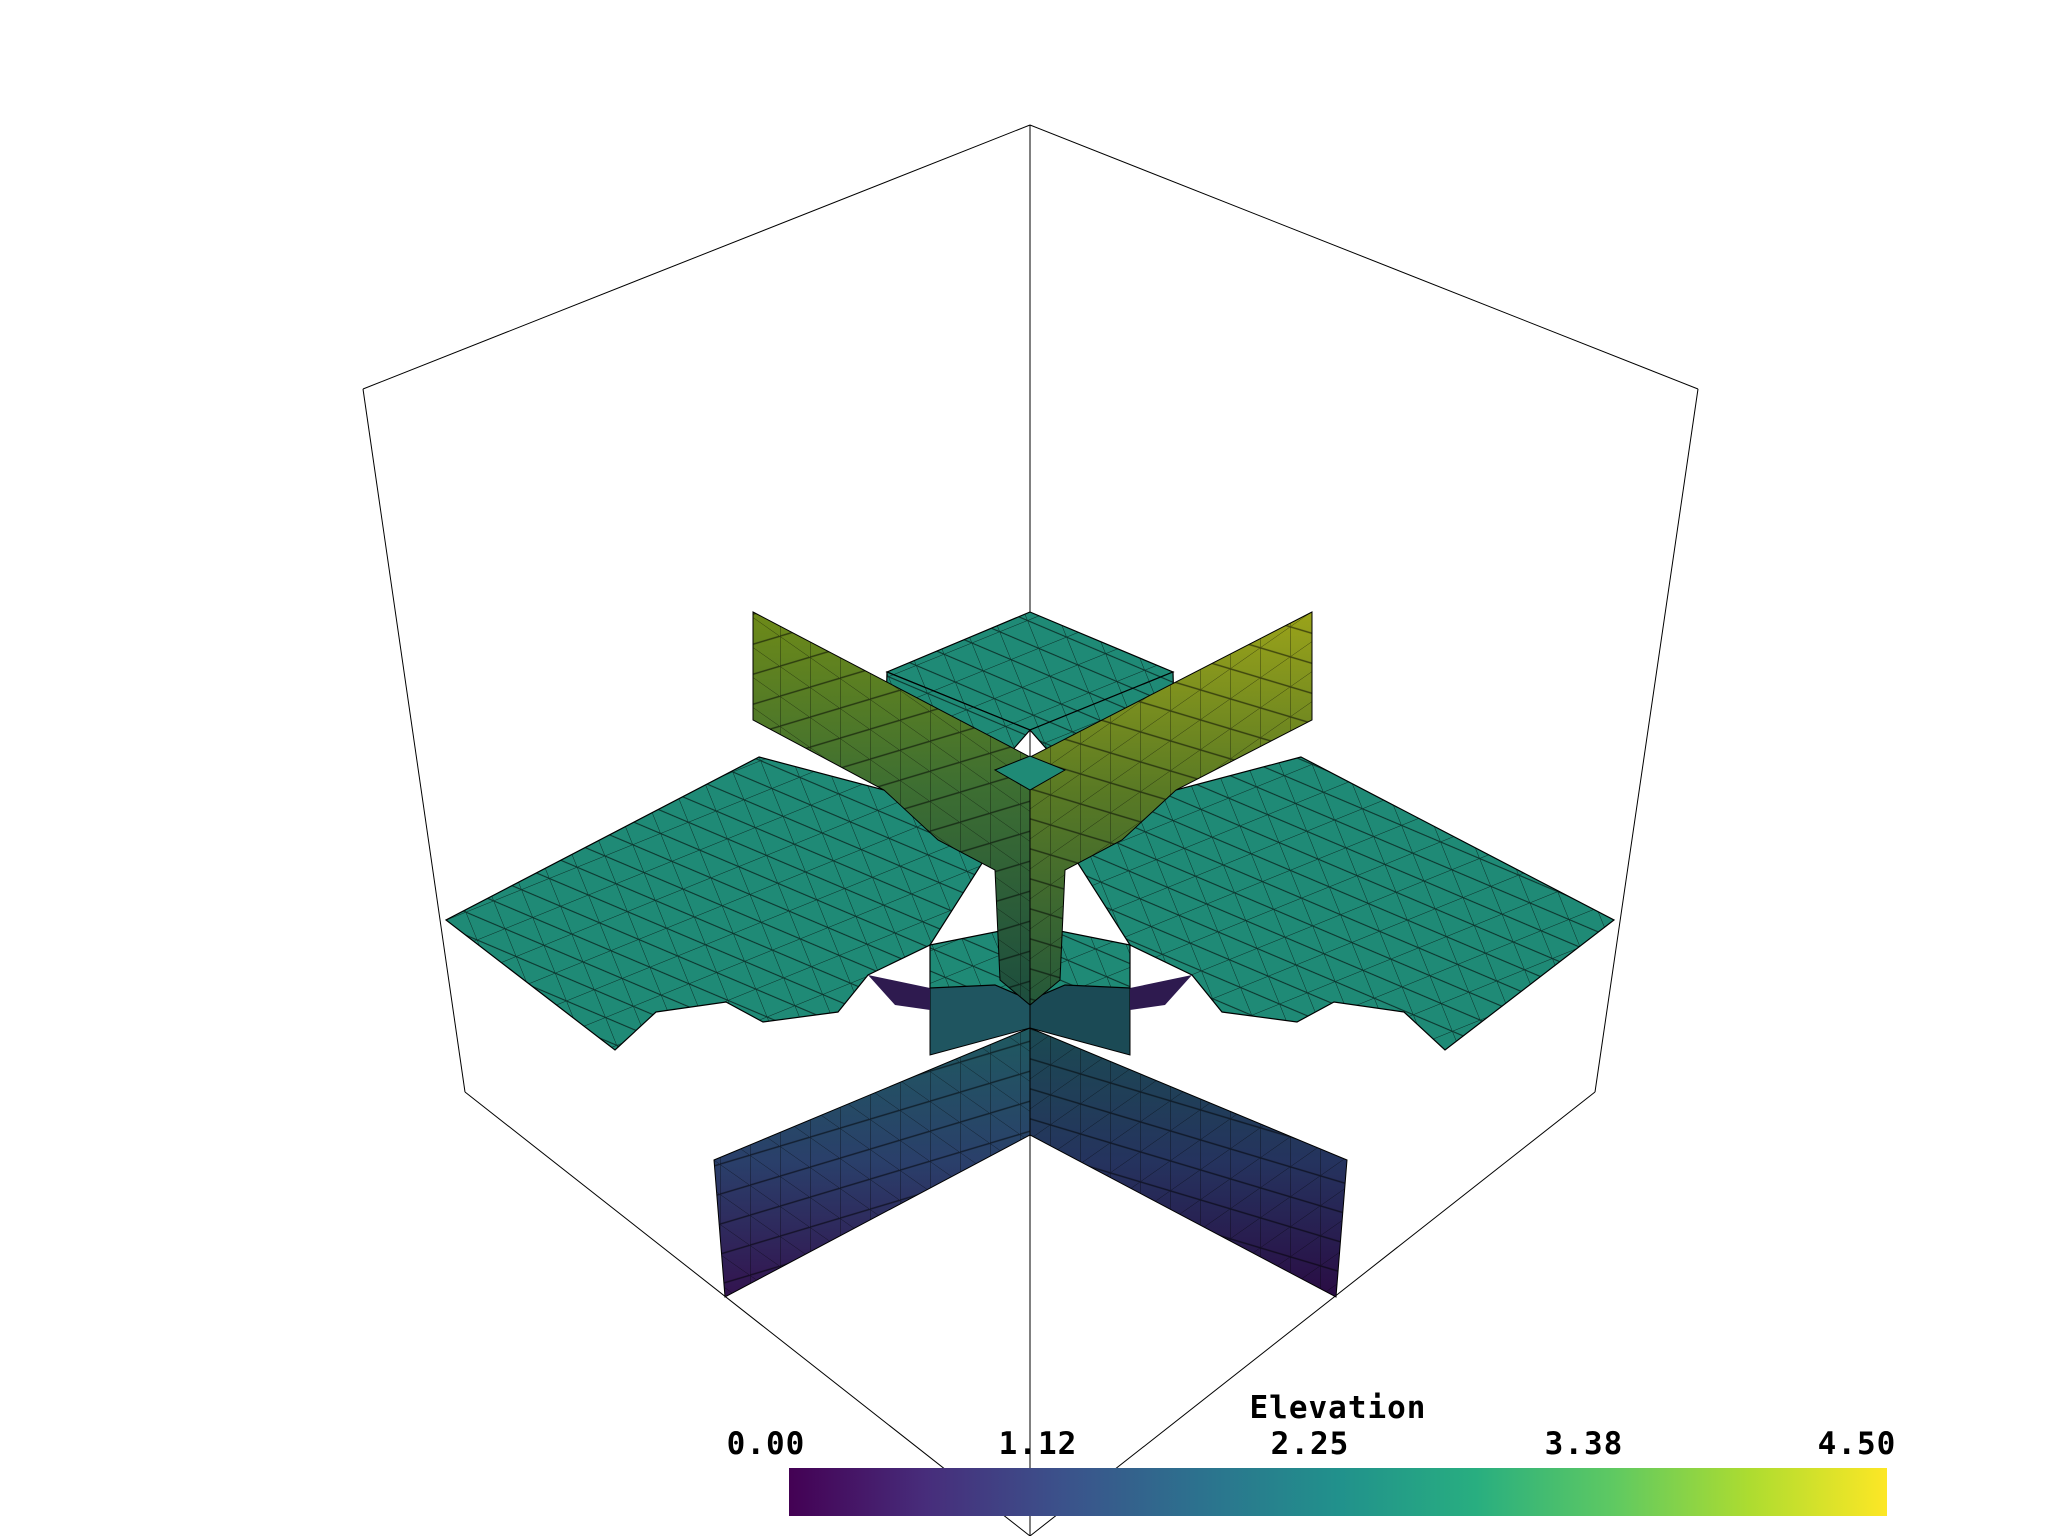 The image size is (2048, 1536). What do you see at coordinates (766, 1444) in the screenshot?
I see `scalar-bar-tick-0: 0.00` at bounding box center [766, 1444].